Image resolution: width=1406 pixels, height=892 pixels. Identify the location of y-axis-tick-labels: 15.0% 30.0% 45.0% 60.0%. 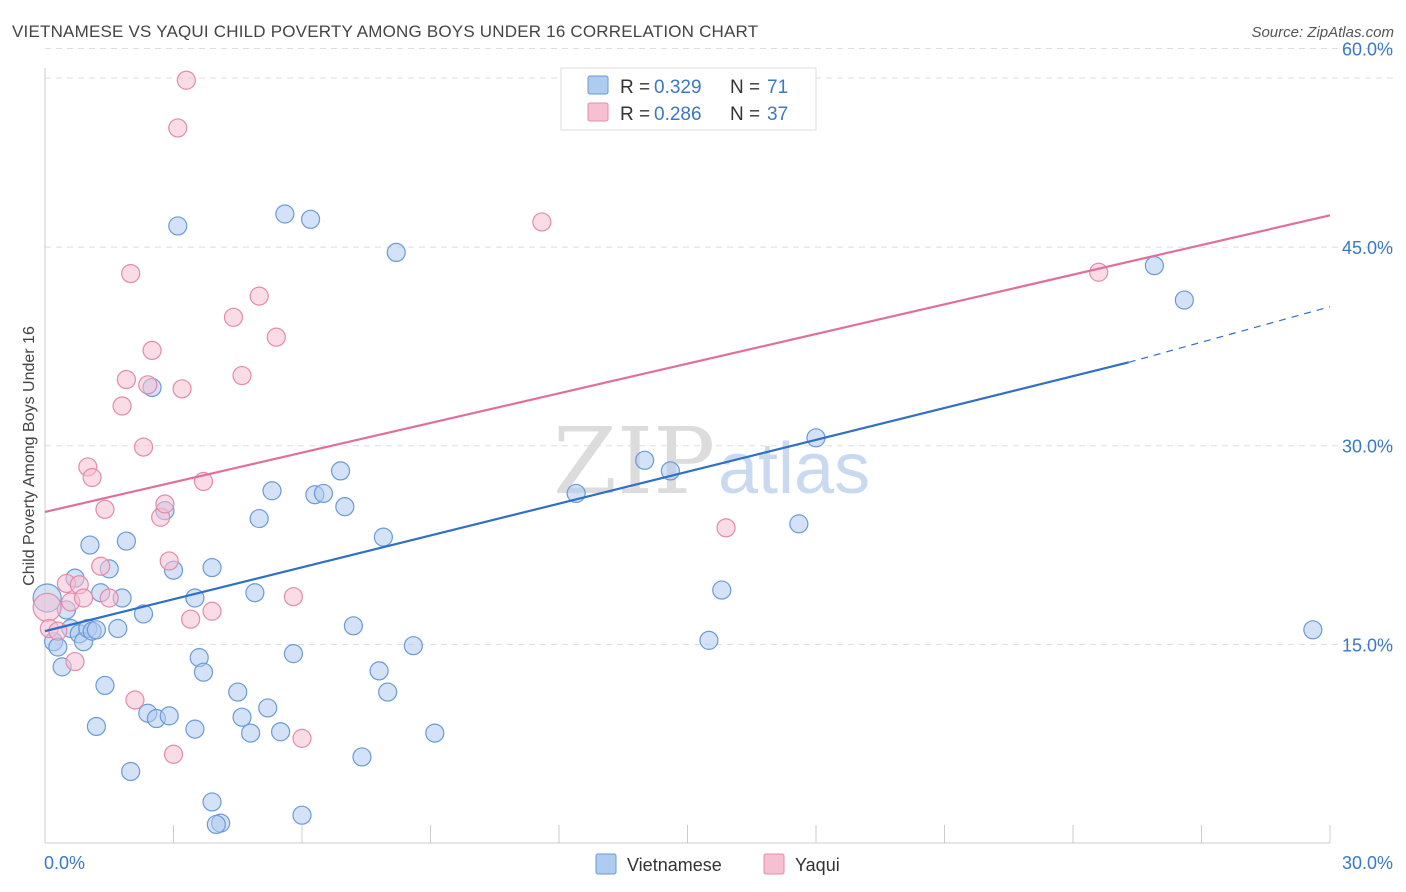
(1367, 347).